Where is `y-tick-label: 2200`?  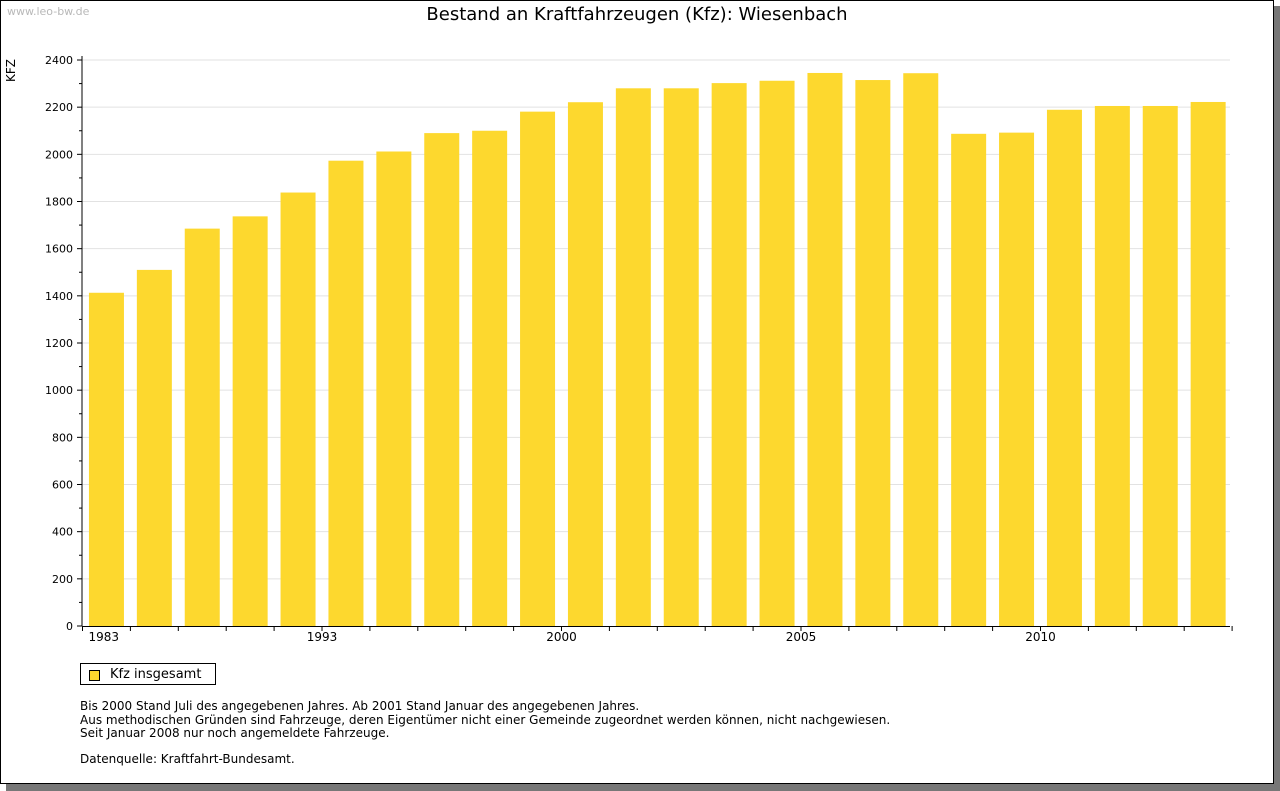
y-tick-label: 2200 is located at coordinates (59, 107).